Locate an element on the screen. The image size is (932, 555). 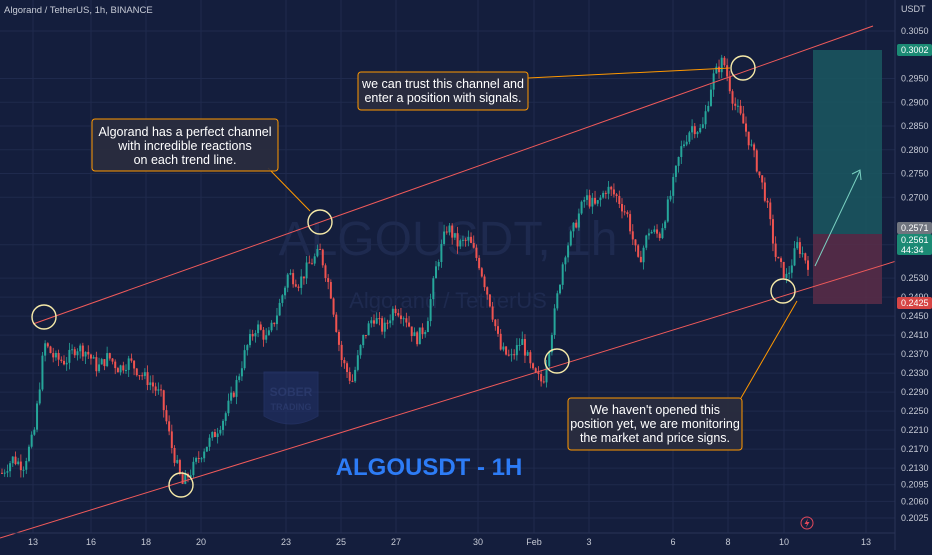
price-tick-label: 0.2210 is located at coordinates (915, 430).